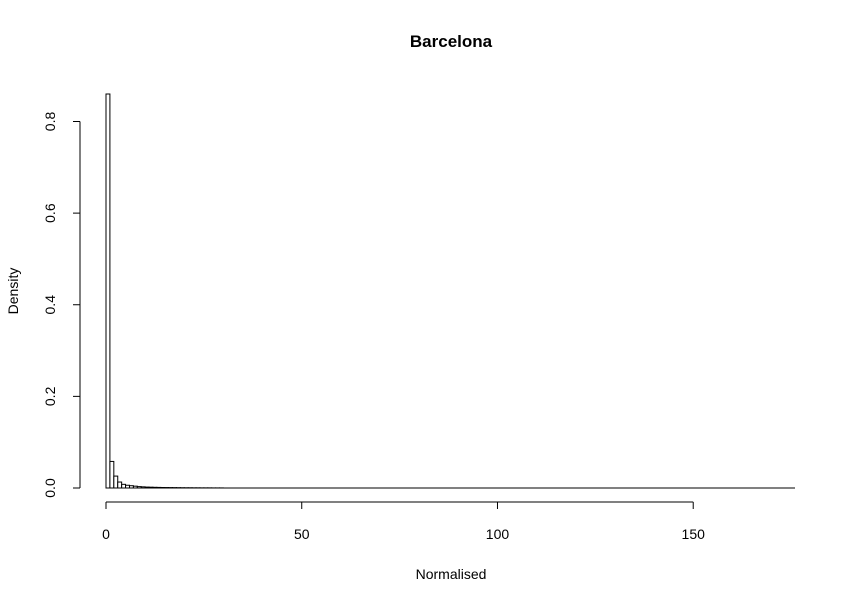  Describe the element at coordinates (302, 534) in the screenshot. I see `x-tick-label: 50` at that location.